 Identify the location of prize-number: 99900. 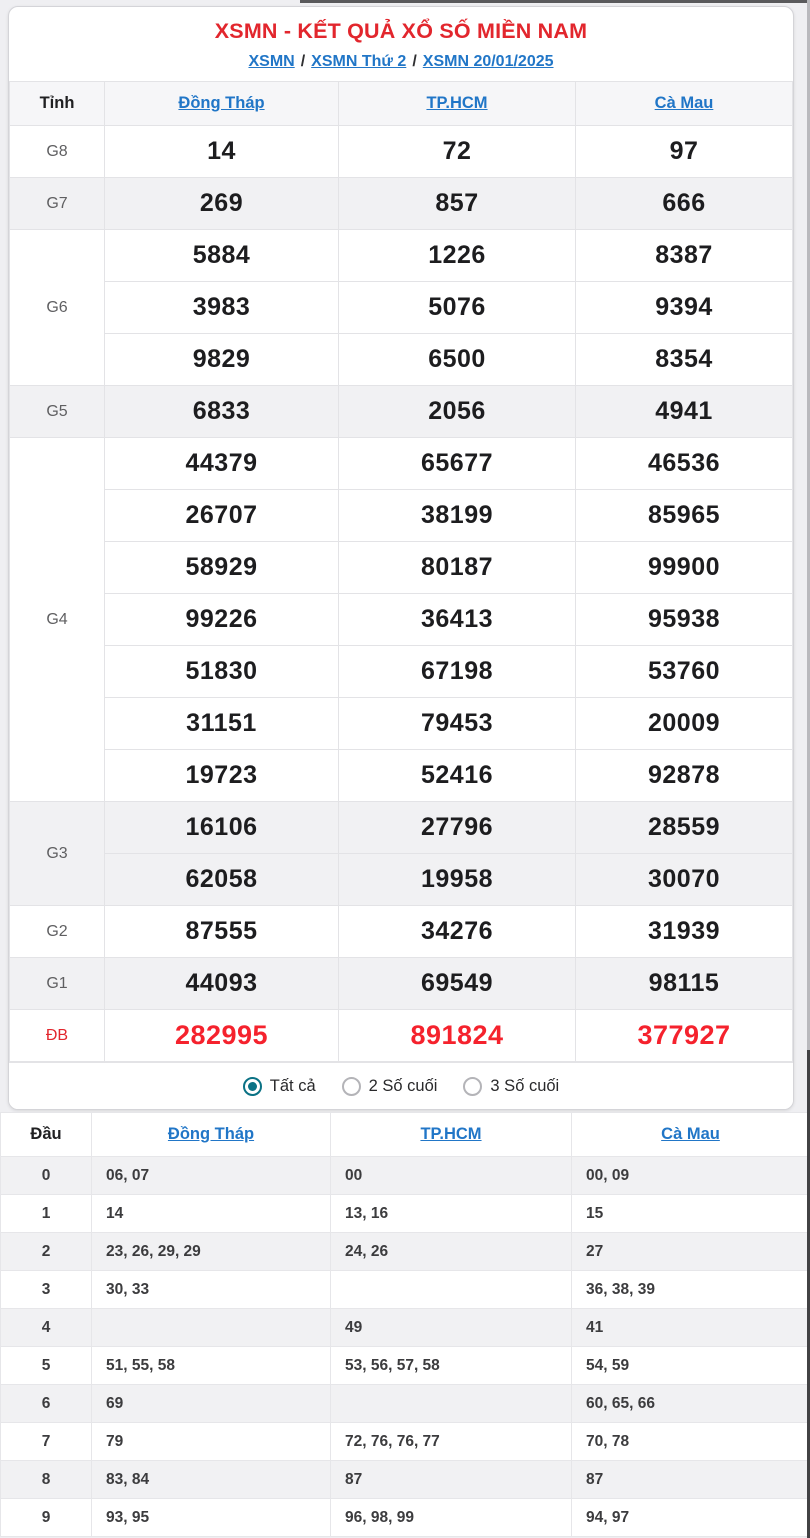
(684, 567).